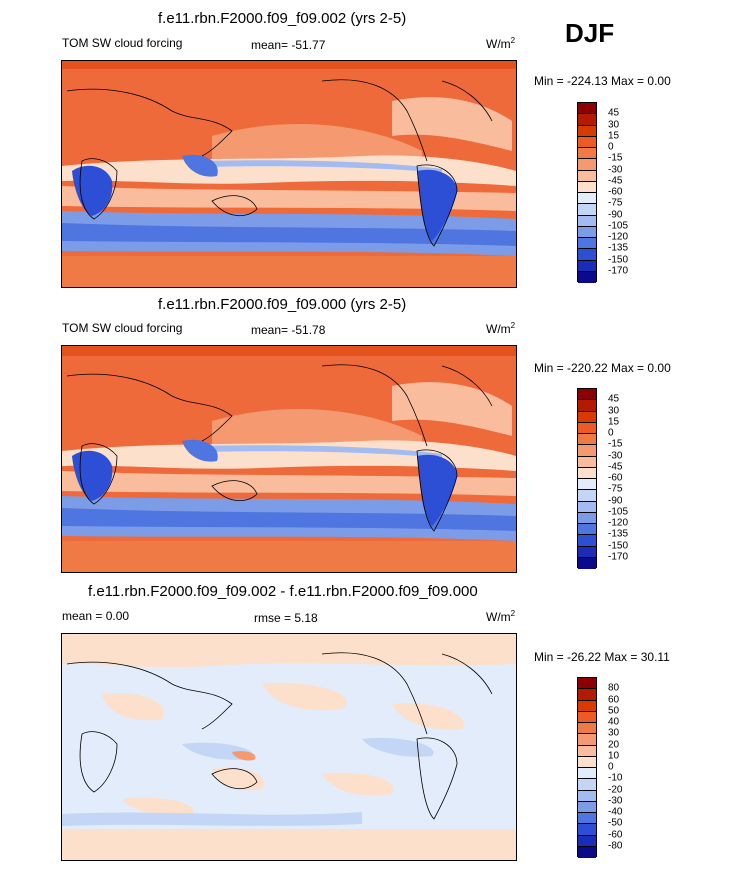 The image size is (733, 872). I want to click on panel2-title: f.e11.rbn.F2000.f09_f09.000 (yrs 2-5), so click(282, 304).